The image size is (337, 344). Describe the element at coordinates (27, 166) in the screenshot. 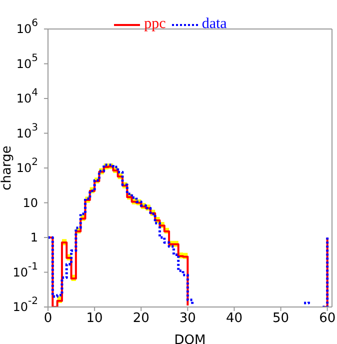

I see `y-tick-label: 10$^{2}$` at that location.